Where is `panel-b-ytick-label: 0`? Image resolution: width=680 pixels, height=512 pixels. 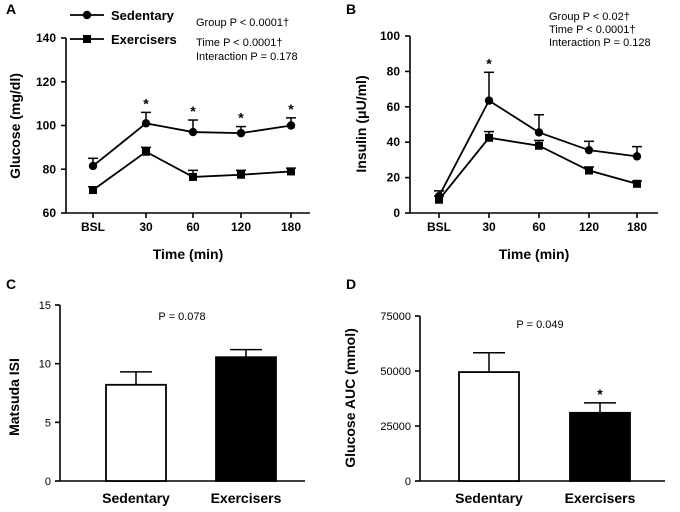 panel-b-ytick-label: 0 is located at coordinates (396, 213).